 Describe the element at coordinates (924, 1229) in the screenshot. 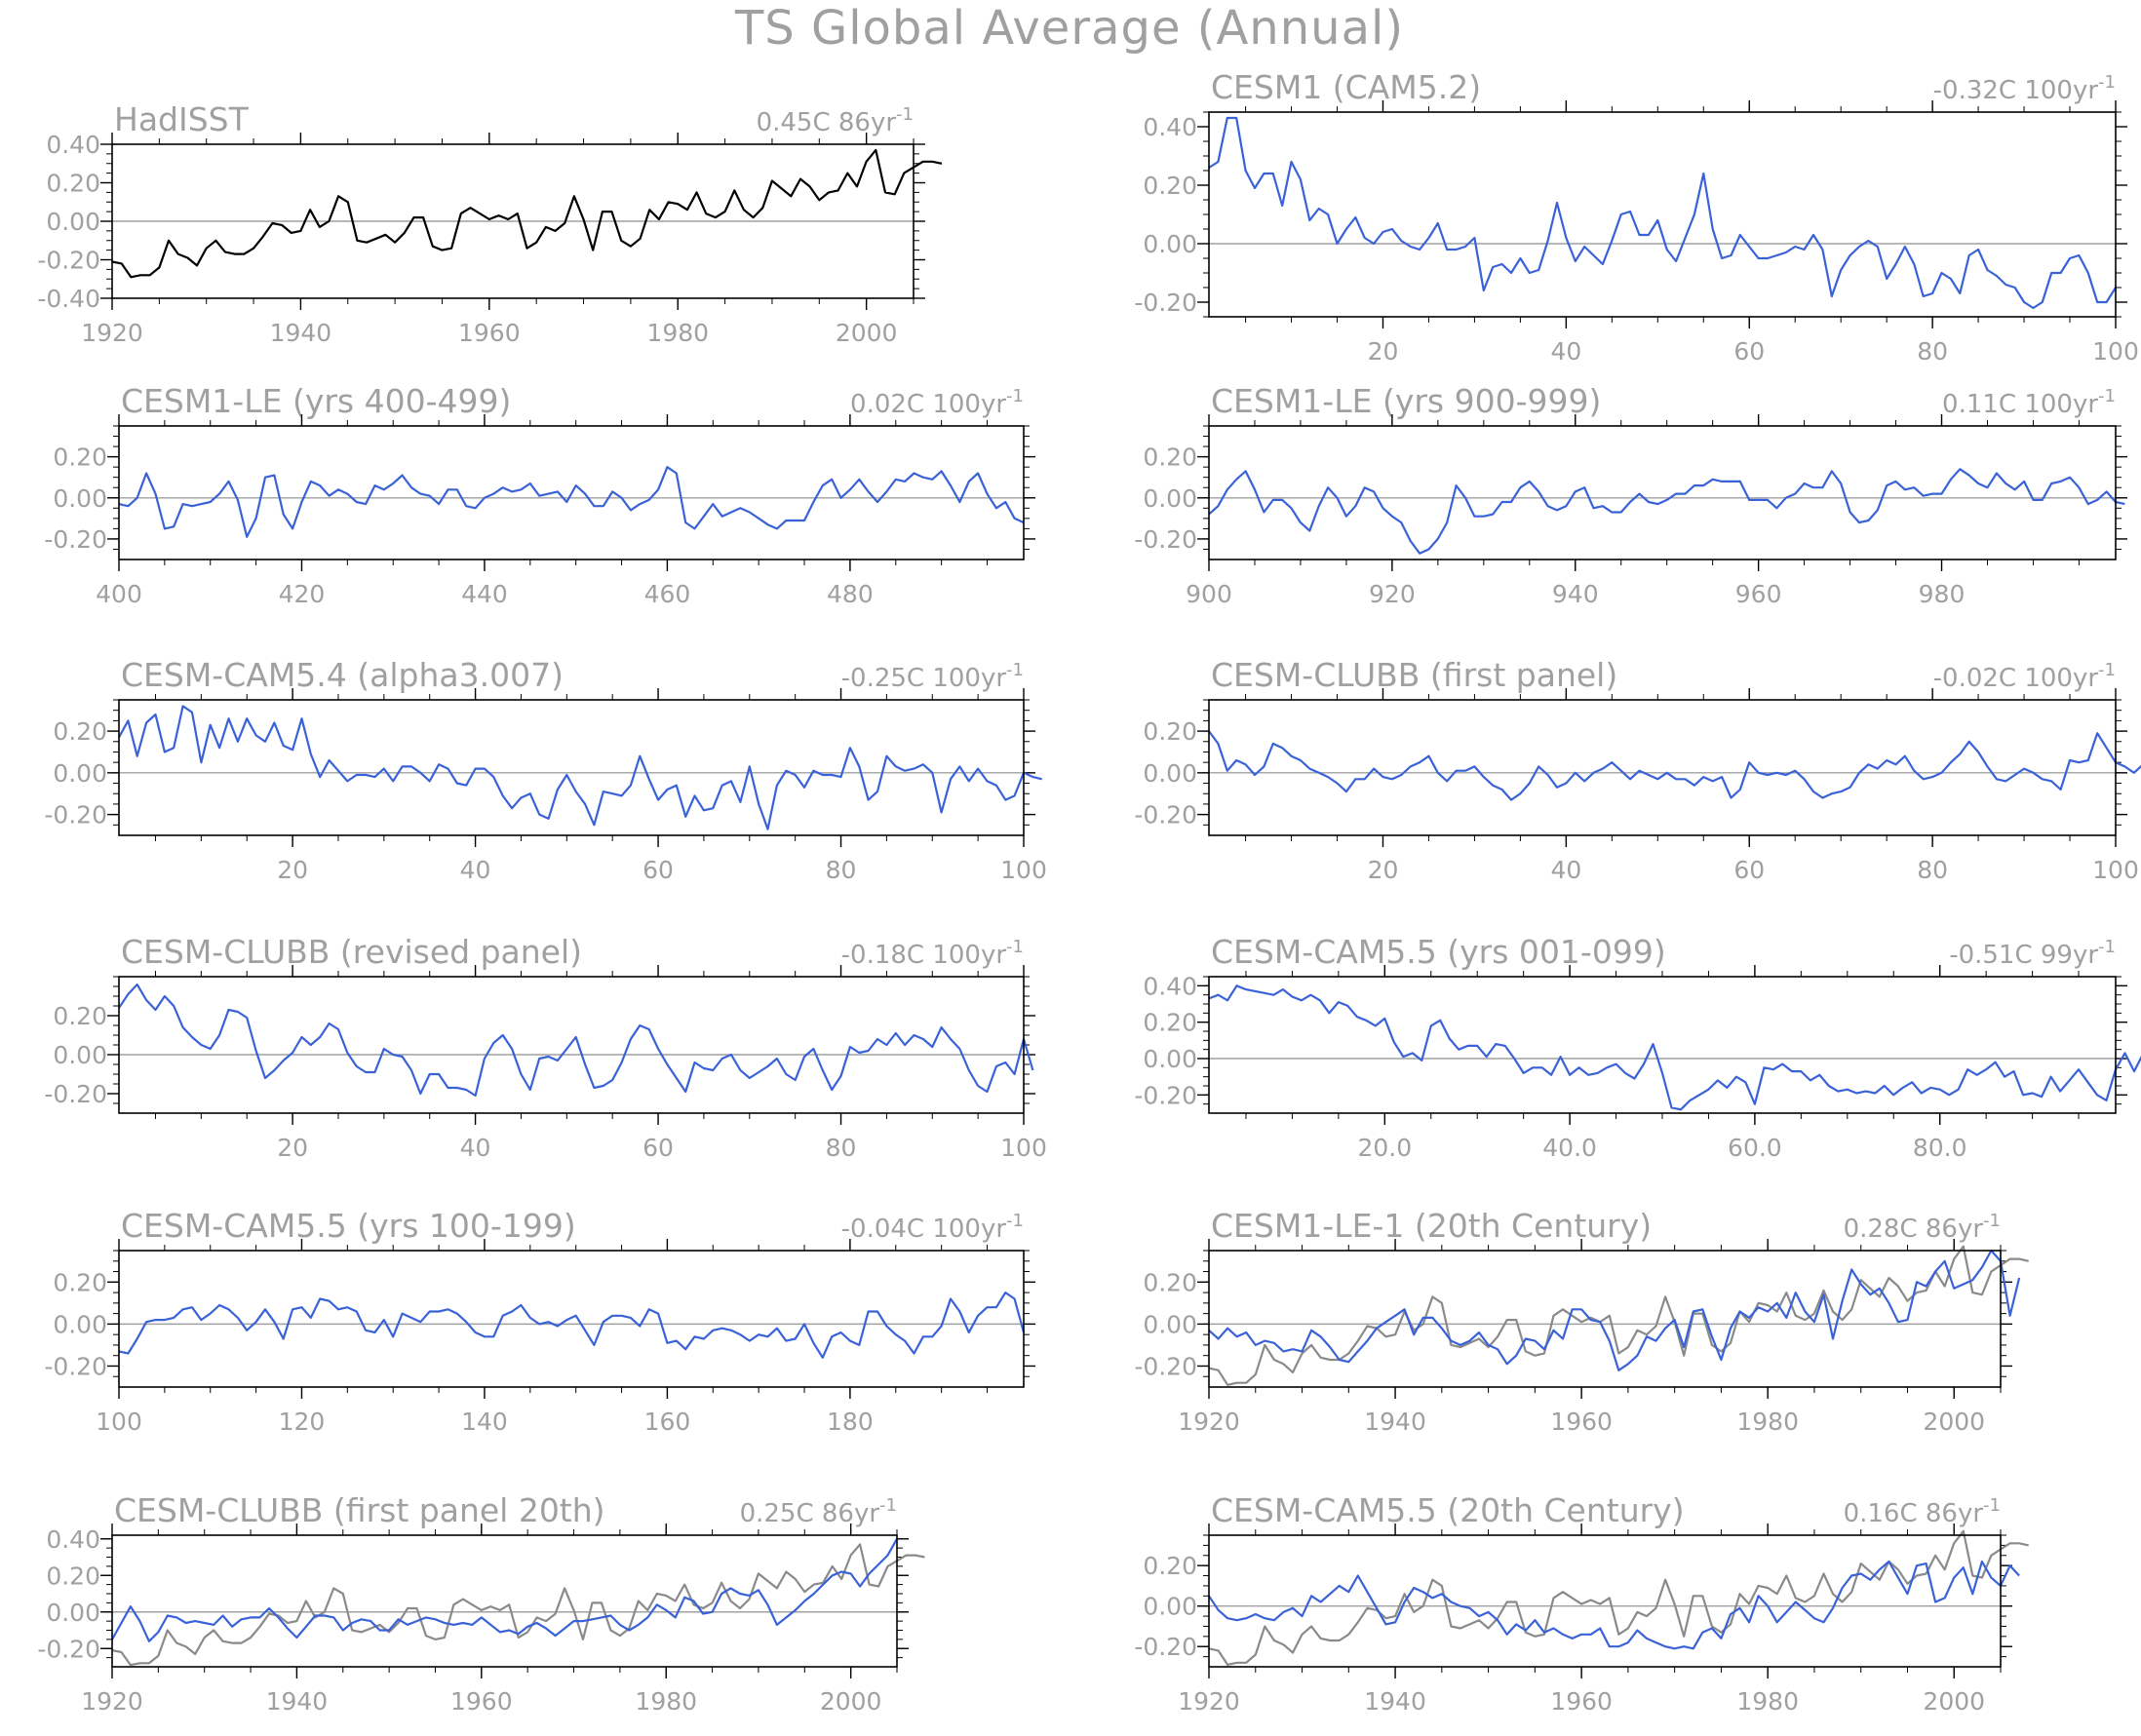

I see `trend-value: -0.04C 100yr` at that location.